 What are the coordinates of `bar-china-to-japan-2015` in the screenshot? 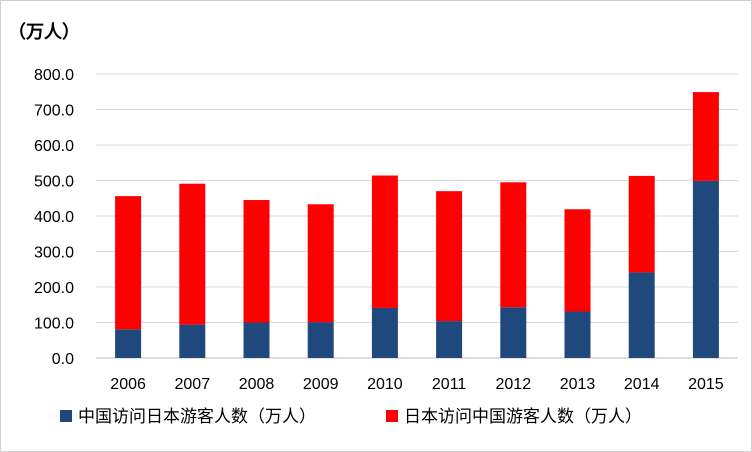 It's located at (705, 269).